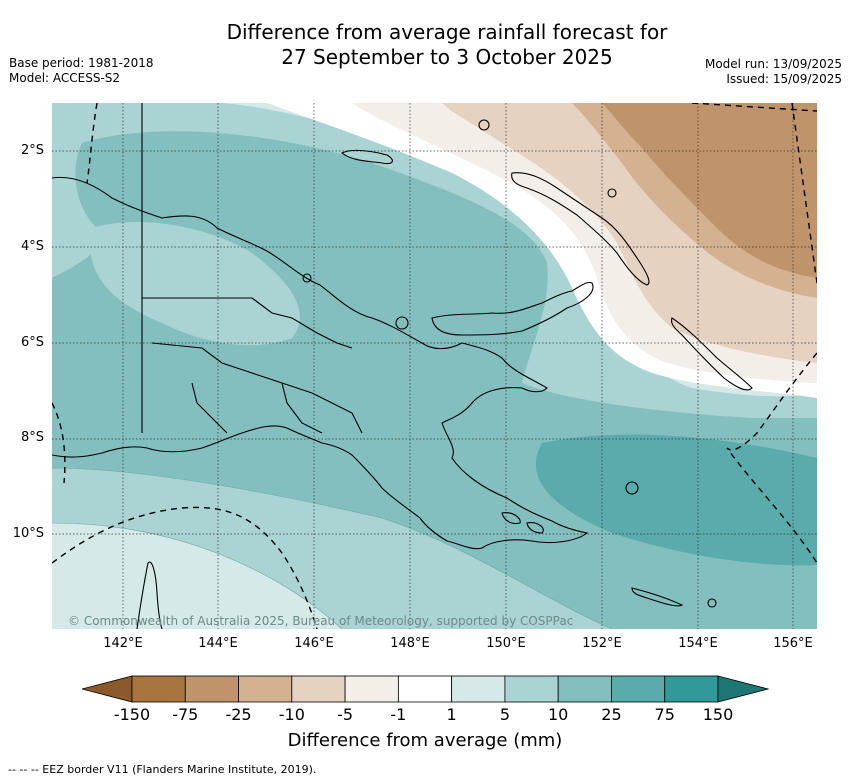 This screenshot has width=850, height=781. What do you see at coordinates (28, 533) in the screenshot?
I see `lat-label-10s: 10°S` at bounding box center [28, 533].